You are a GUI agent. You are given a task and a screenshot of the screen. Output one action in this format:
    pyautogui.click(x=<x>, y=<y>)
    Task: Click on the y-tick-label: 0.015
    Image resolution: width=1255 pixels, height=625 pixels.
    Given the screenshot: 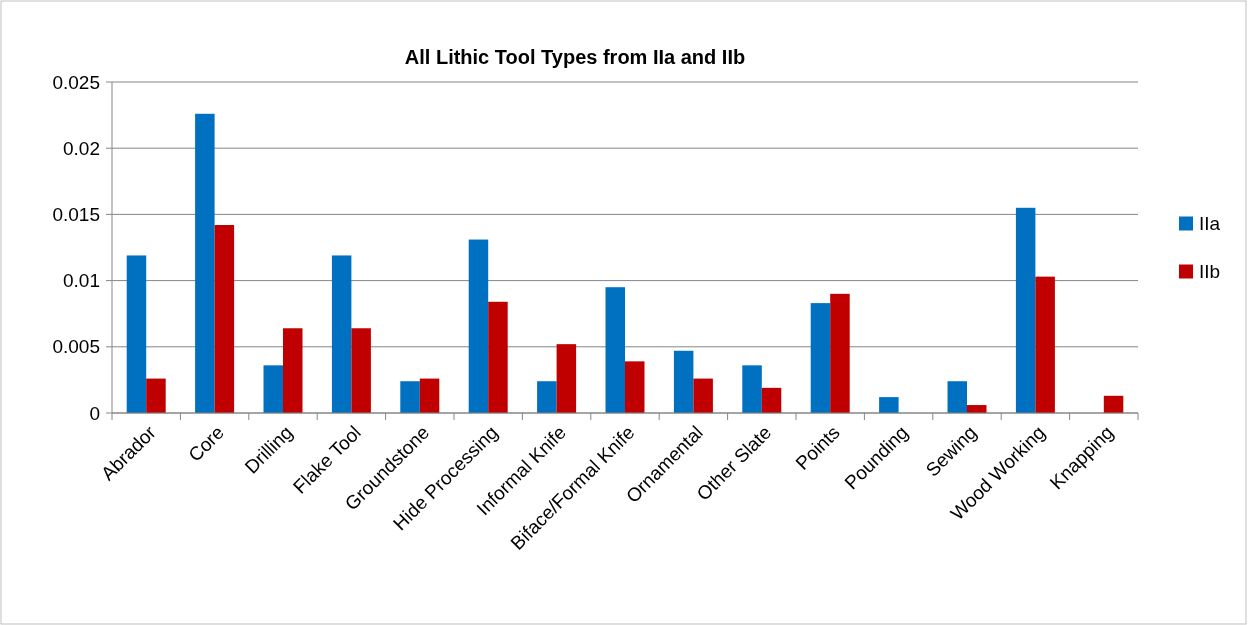 What is the action you would take?
    pyautogui.click(x=76, y=215)
    